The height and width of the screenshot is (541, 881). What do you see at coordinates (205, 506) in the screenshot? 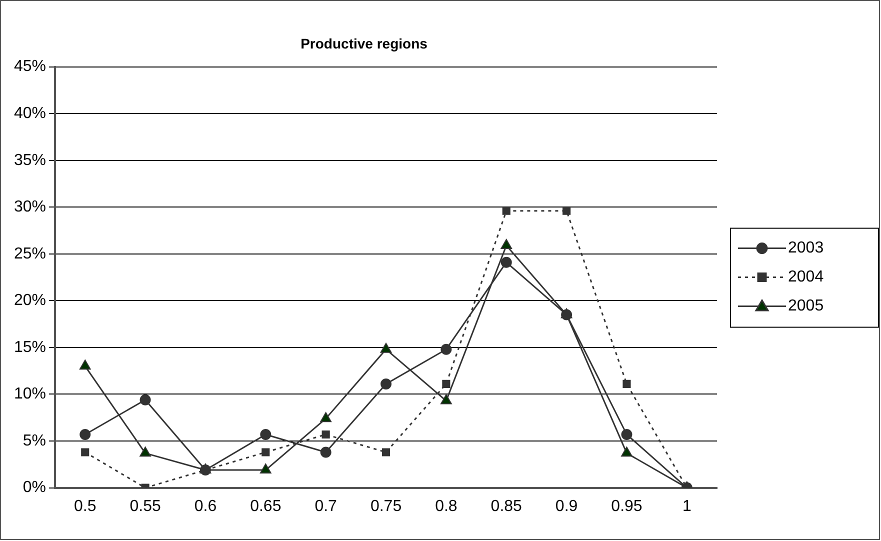
I see `x-tick-label: 0.6` at bounding box center [205, 506].